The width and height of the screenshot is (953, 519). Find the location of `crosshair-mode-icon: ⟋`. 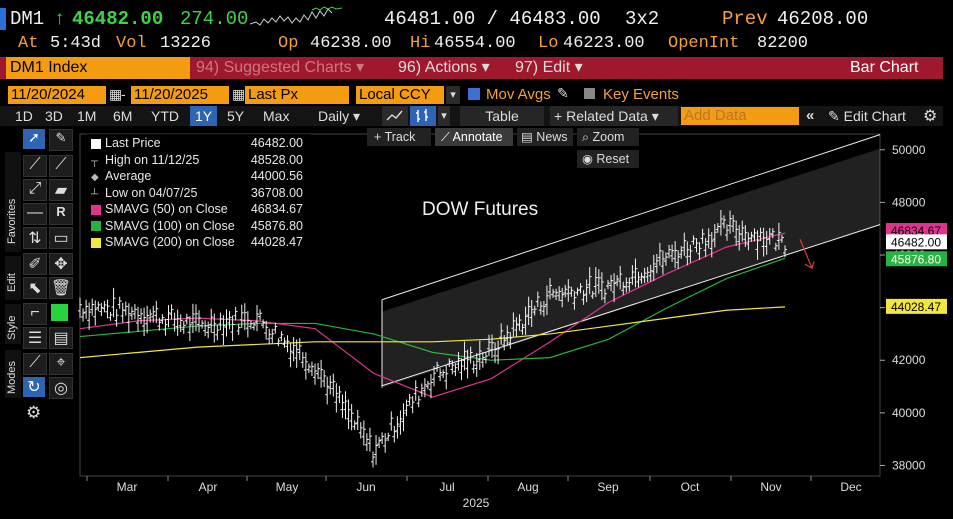

crosshair-mode-icon: ⟋ is located at coordinates (35, 364).